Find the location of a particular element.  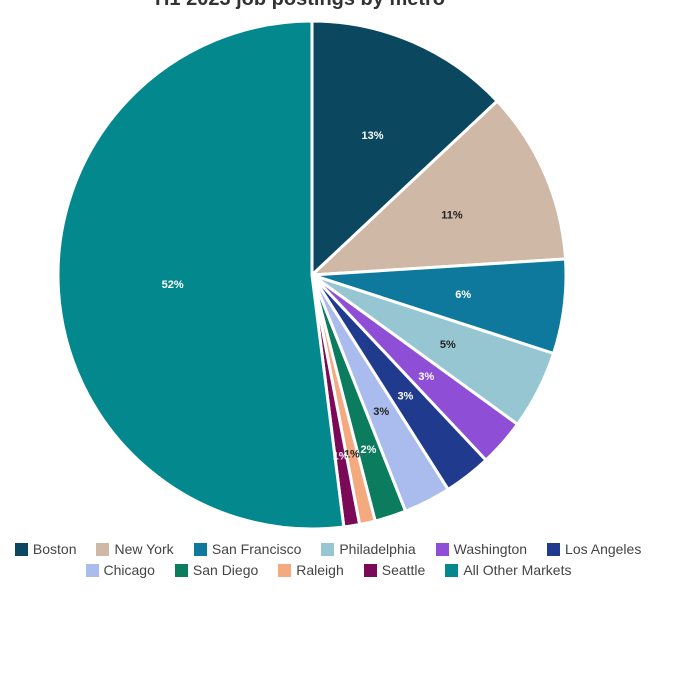

slice-label-philadelphia: 5% is located at coordinates (448, 345).